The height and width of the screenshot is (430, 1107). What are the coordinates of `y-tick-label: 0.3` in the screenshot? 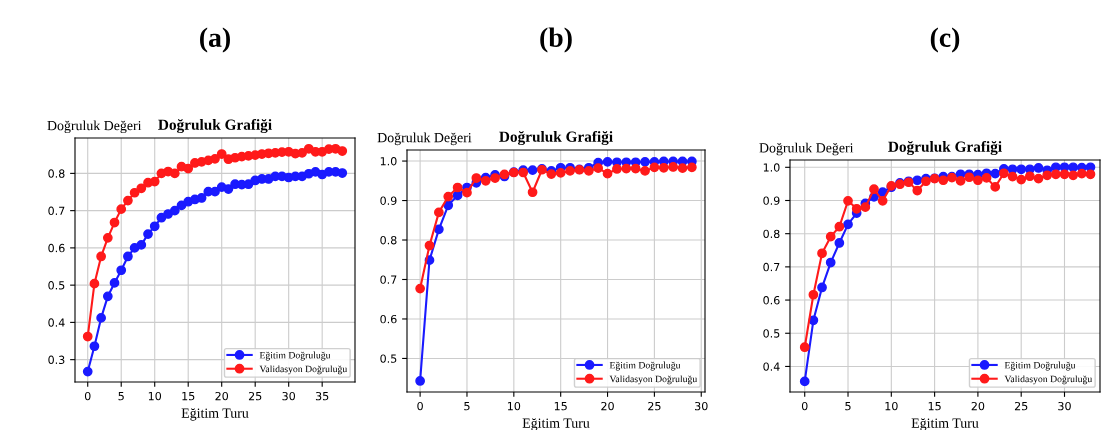 It's located at (56, 360).